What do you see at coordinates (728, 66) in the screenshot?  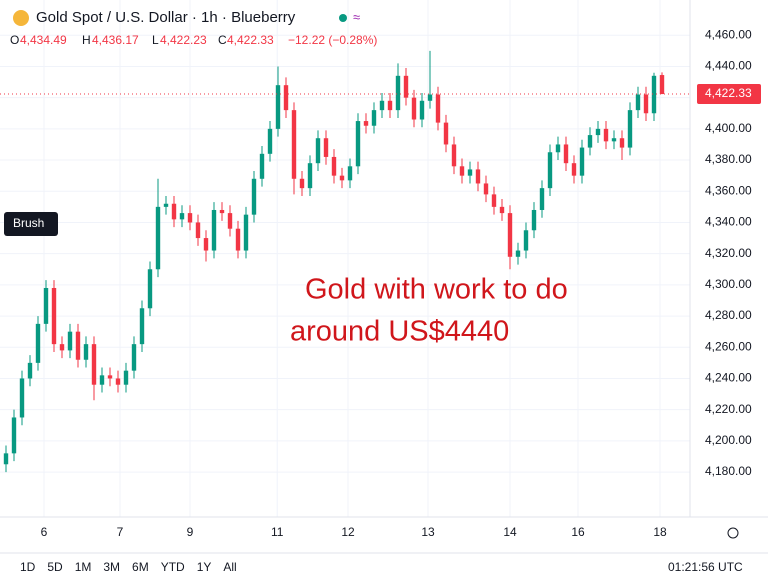 I see `y-tick-label: 4,440.00` at bounding box center [728, 66].